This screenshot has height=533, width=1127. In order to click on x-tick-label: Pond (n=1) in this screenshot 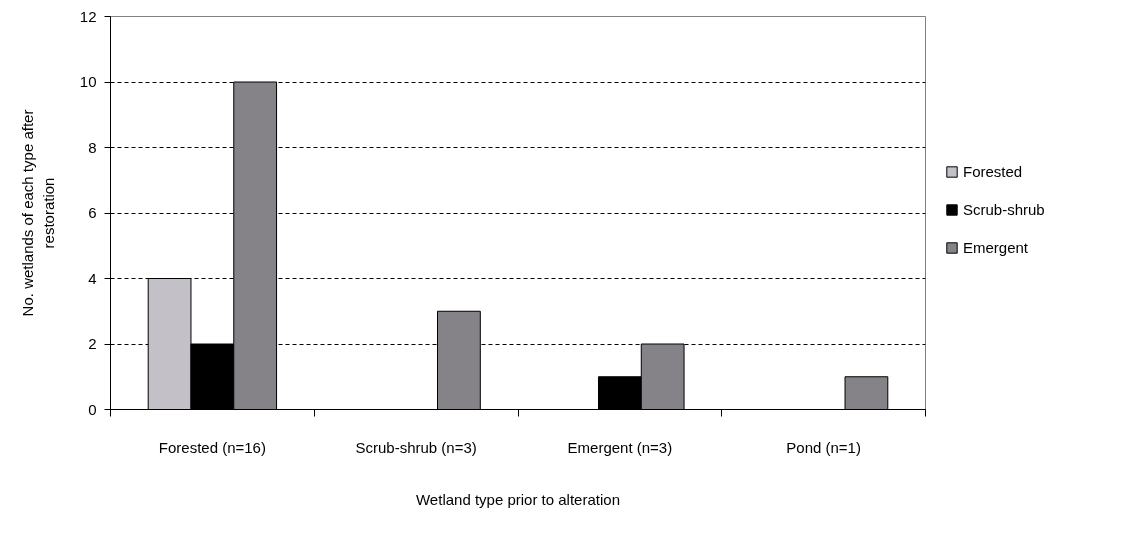, I will do `click(823, 447)`.